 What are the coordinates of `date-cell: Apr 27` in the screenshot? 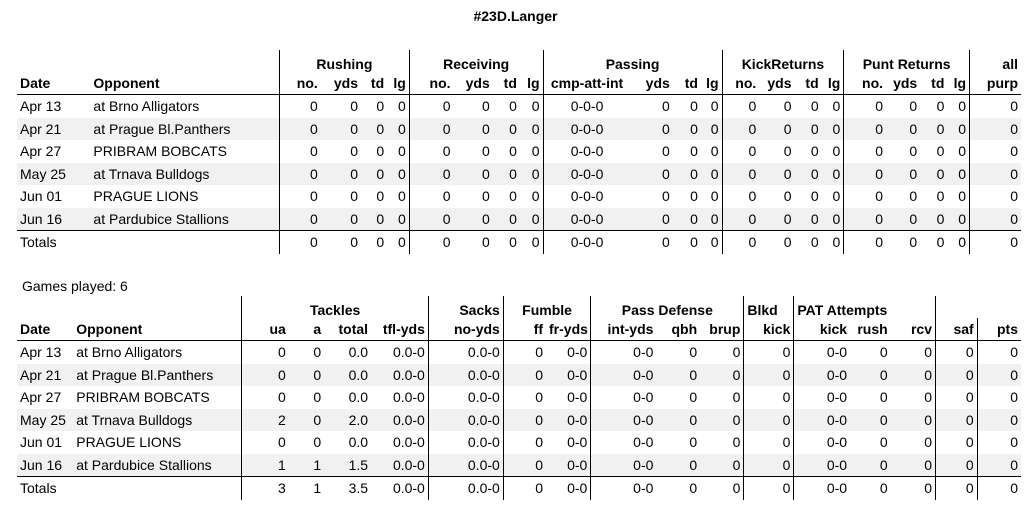 It's located at (41, 151).